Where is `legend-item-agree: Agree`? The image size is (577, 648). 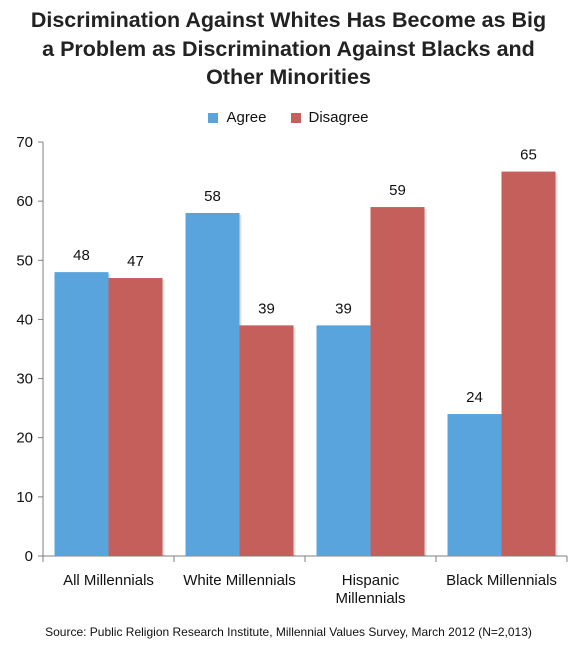
legend-item-agree: Agree is located at coordinates (237, 117).